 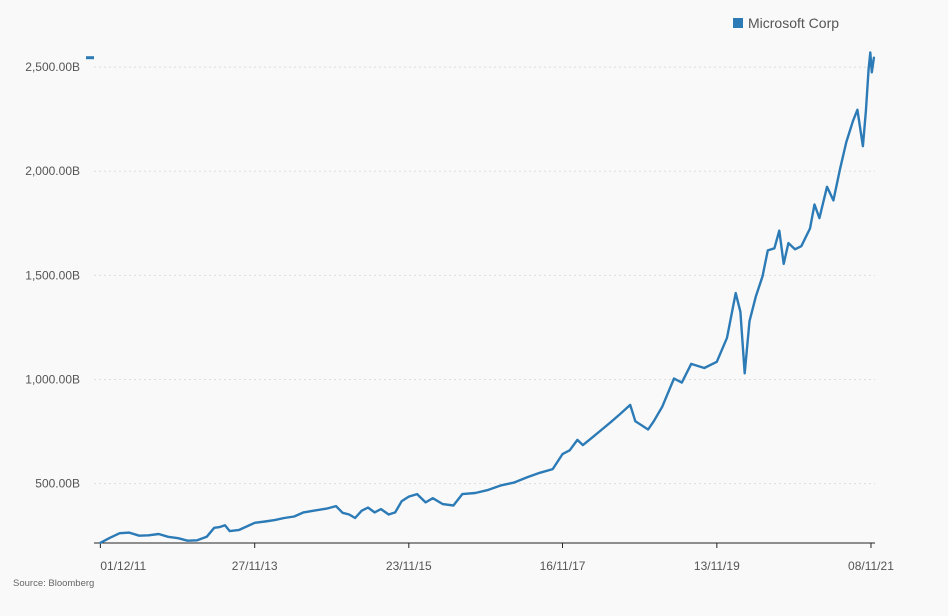 What do you see at coordinates (57, 484) in the screenshot?
I see `y-tick-label-500: 500.00B` at bounding box center [57, 484].